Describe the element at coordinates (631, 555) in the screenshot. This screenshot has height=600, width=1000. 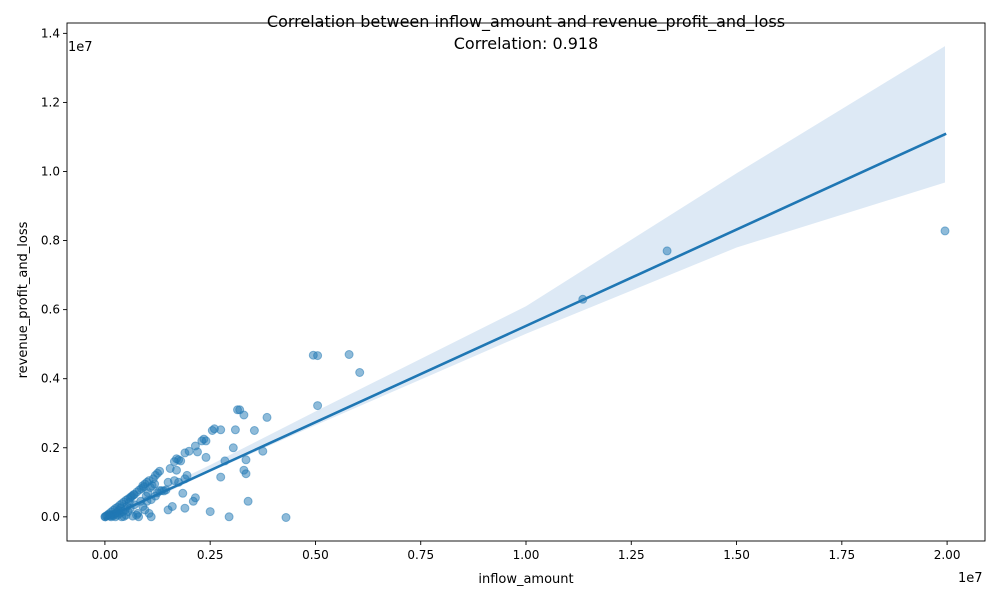
I see `x-tick-label: 1.25` at that location.